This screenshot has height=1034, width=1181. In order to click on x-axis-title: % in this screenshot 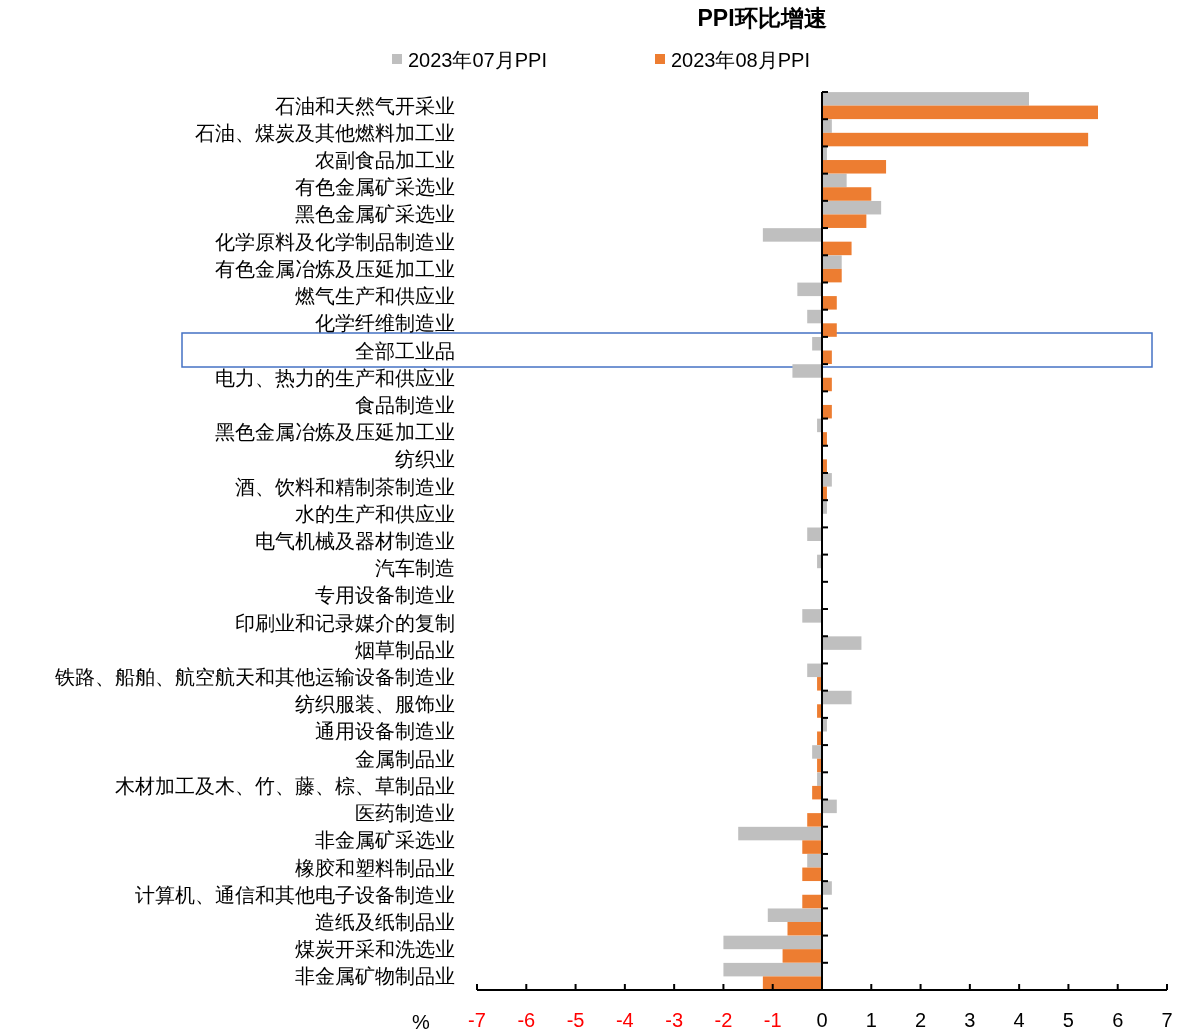, I will do `click(421, 1022)`.